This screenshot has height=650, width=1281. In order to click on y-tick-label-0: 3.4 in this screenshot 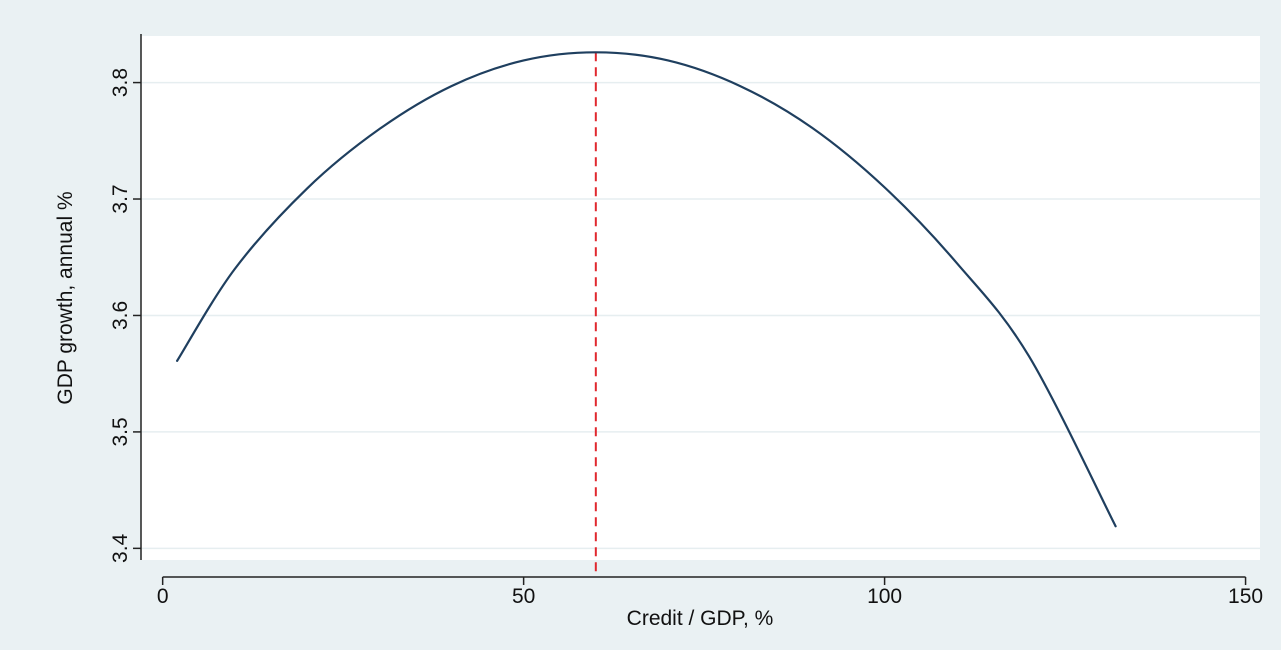, I will do `click(120, 548)`.